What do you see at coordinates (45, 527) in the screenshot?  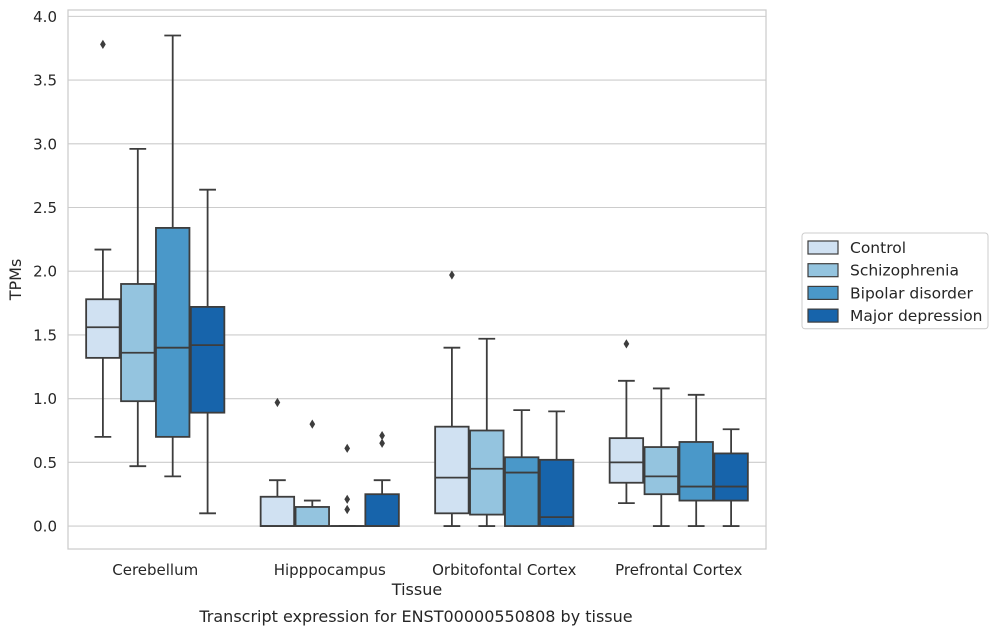 I see `y-tick-label: 0.0` at bounding box center [45, 527].